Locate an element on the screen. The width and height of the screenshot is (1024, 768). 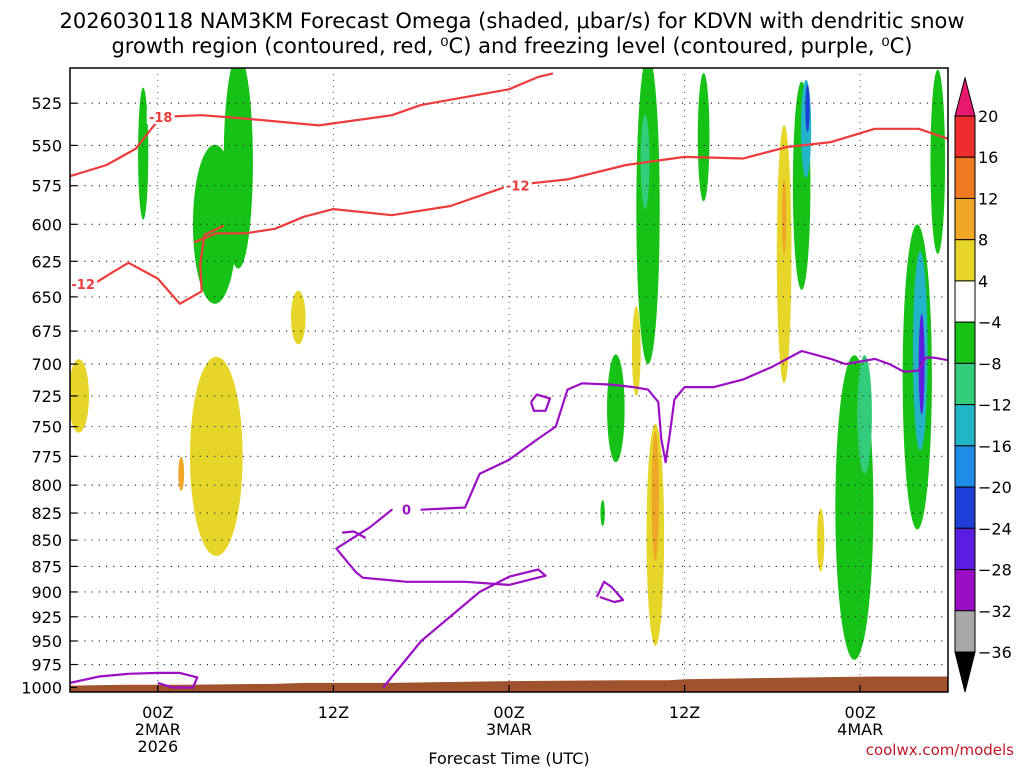
colorbar-label: −32 is located at coordinates (995, 611).